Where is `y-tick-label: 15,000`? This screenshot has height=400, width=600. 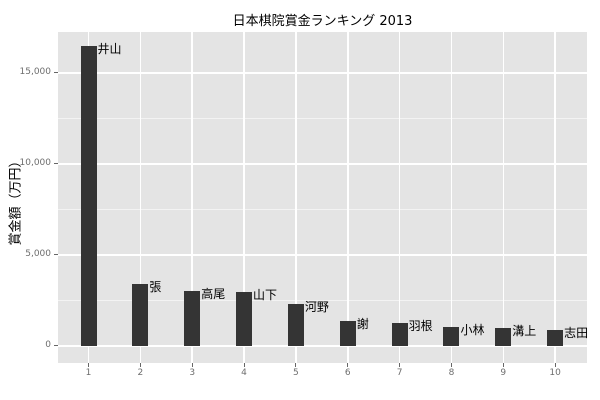 y-tick-label: 15,000 is located at coordinates (35, 71).